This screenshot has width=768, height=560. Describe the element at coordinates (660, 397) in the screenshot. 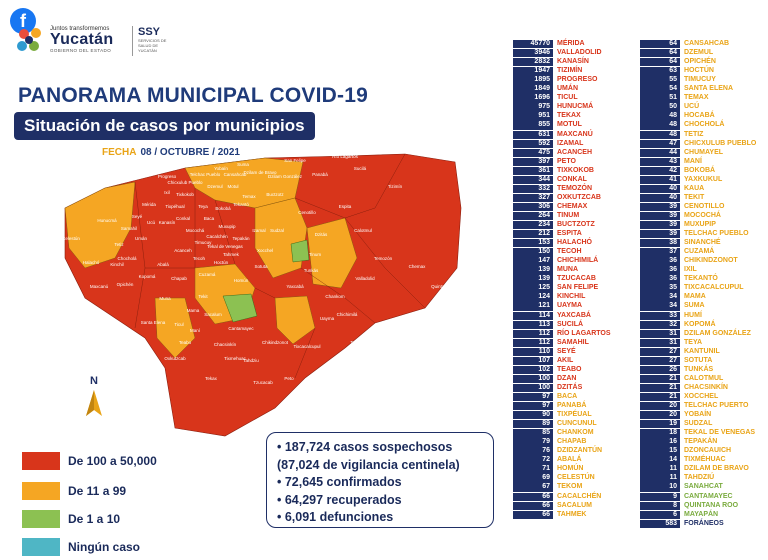

I see `case-count: 21` at that location.